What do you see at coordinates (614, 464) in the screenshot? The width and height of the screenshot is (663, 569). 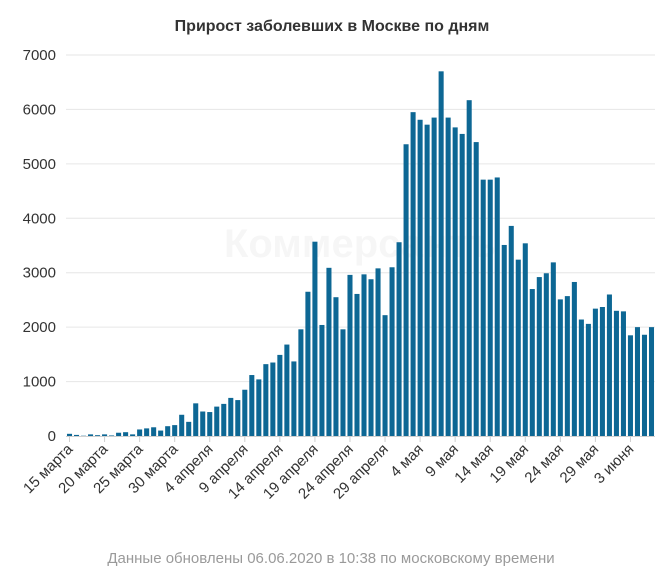 I see `x-tick-label-16: 3 июня` at bounding box center [614, 464].